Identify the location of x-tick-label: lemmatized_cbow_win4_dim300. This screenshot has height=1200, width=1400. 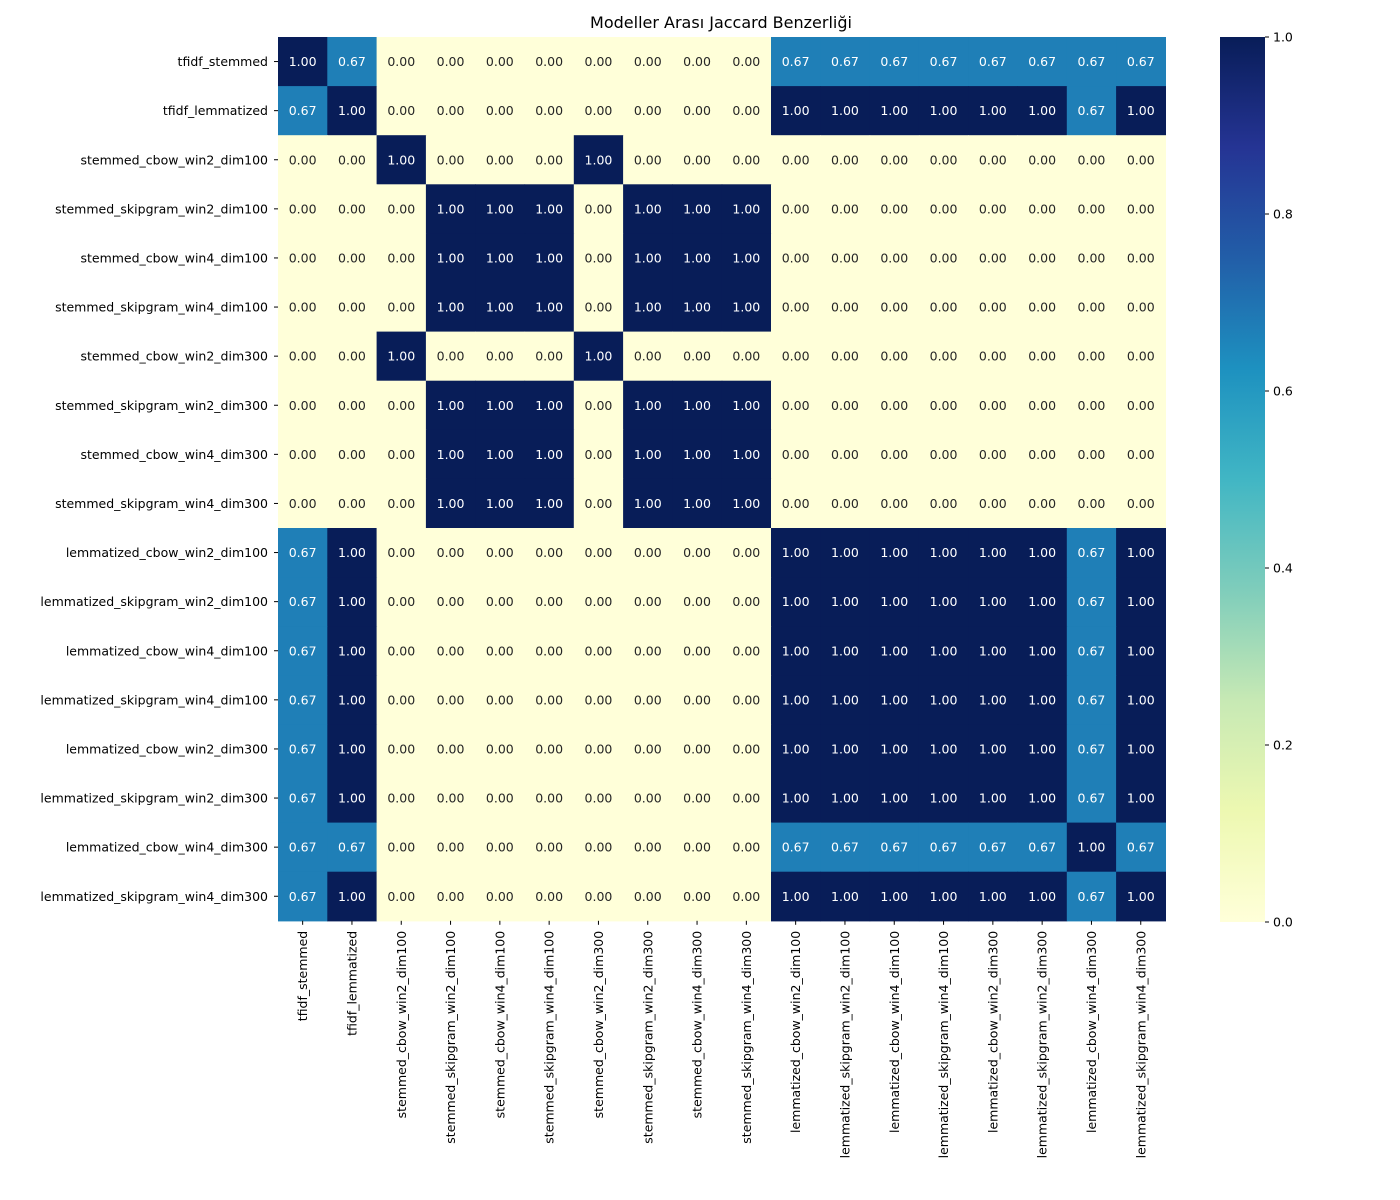
(1091, 1032).